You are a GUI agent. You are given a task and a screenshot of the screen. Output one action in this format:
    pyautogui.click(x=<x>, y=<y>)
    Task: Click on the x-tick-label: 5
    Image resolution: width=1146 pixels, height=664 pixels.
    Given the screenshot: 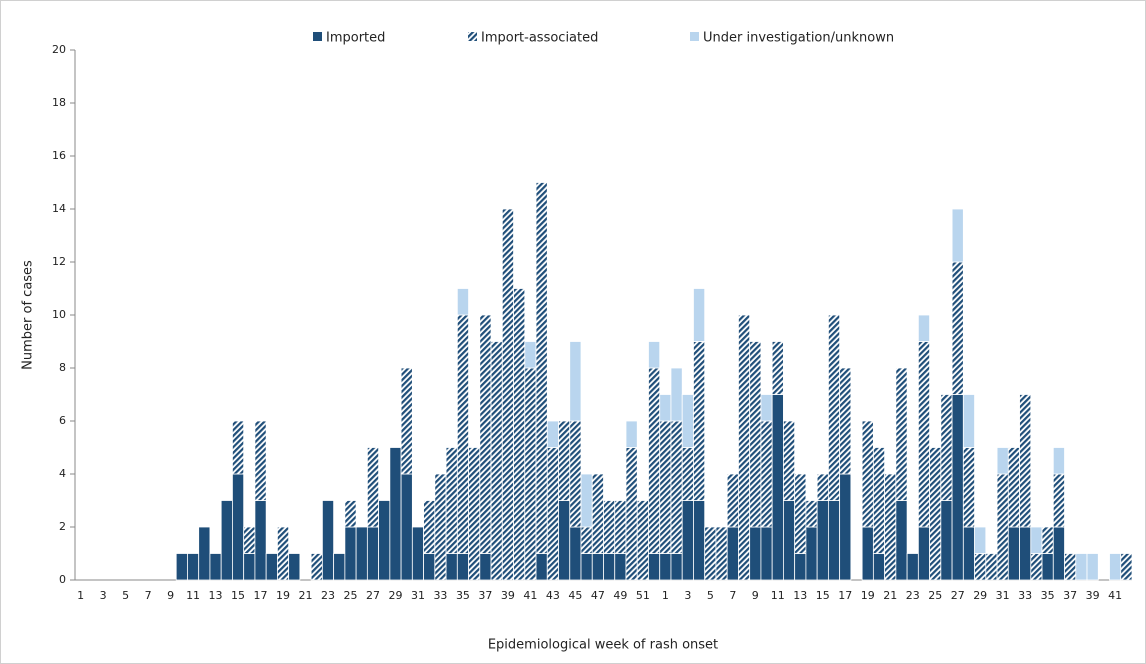 What is the action you would take?
    pyautogui.click(x=125, y=595)
    